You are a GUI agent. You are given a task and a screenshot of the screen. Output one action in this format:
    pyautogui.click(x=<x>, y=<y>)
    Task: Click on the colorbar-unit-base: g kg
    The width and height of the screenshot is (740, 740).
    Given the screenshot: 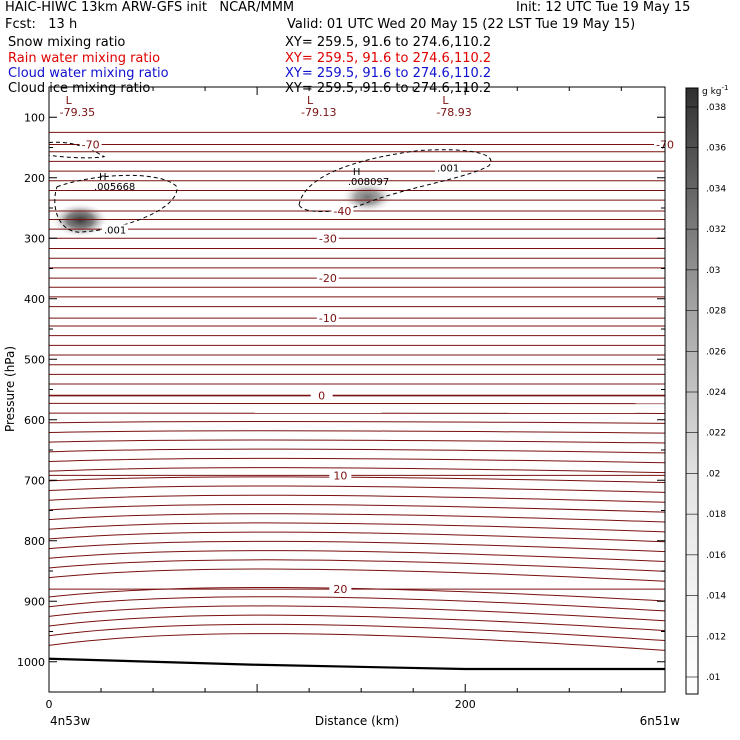 What is the action you would take?
    pyautogui.click(x=712, y=92)
    